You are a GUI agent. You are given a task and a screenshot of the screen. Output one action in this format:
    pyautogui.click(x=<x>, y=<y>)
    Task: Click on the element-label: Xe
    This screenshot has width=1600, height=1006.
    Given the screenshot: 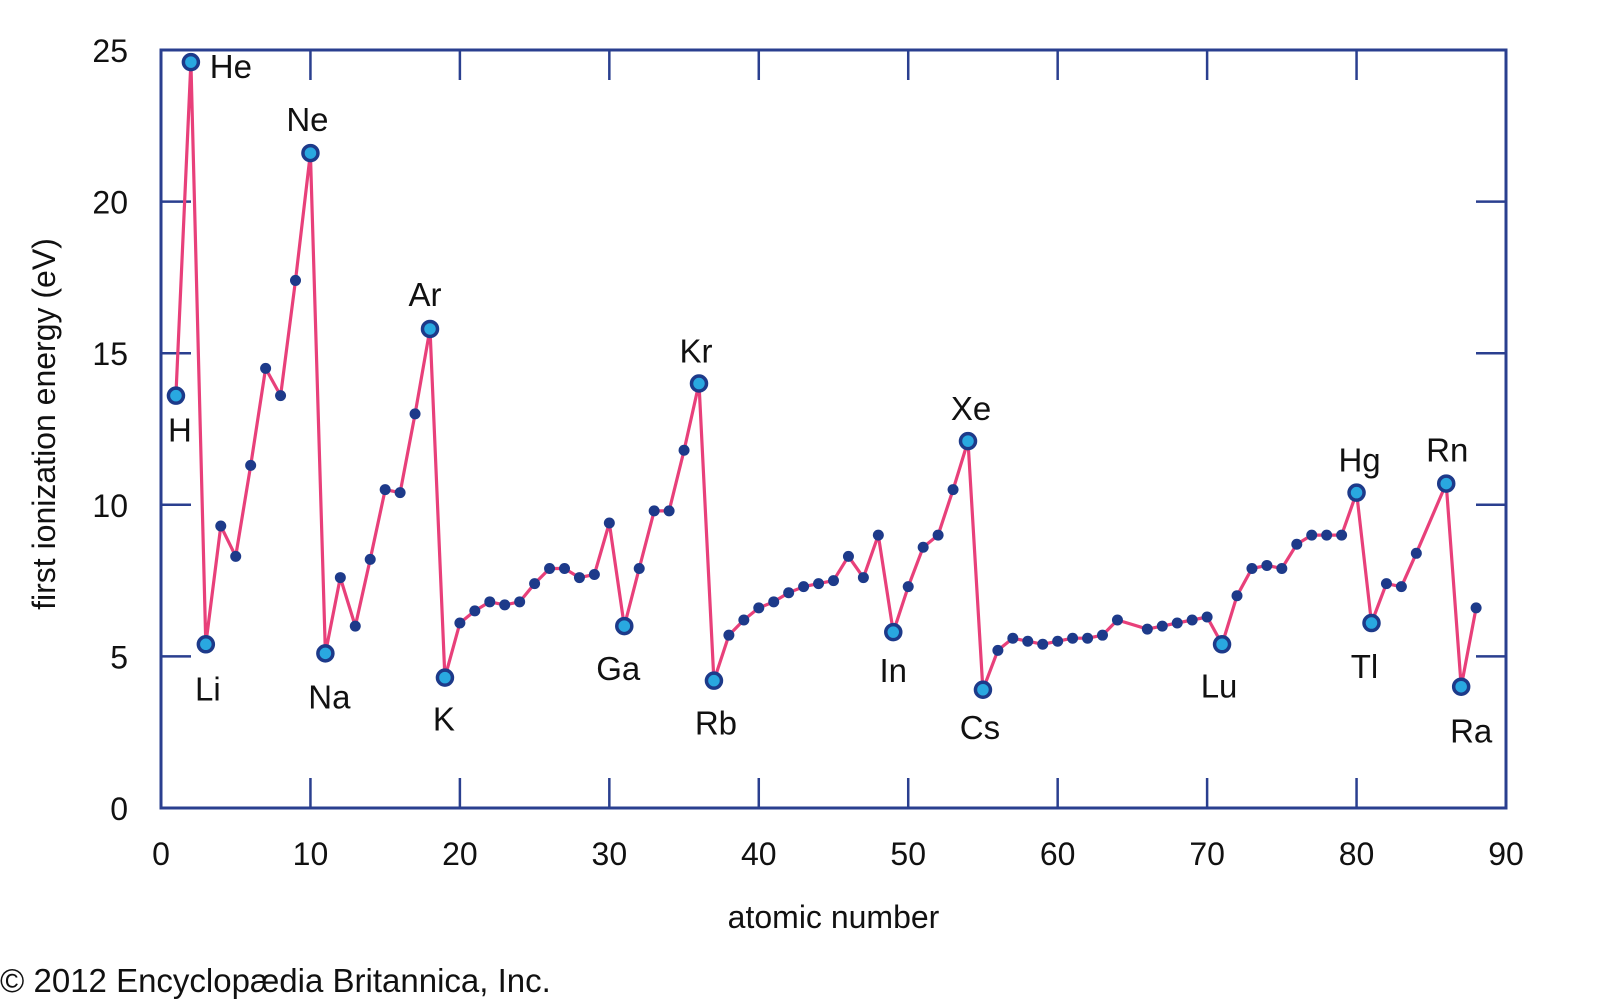 What is the action you would take?
    pyautogui.click(x=971, y=408)
    